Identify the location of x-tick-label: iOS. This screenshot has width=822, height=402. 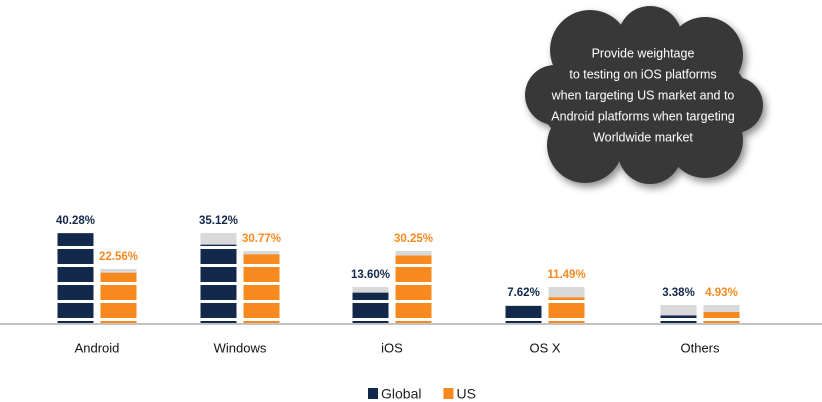
(392, 347).